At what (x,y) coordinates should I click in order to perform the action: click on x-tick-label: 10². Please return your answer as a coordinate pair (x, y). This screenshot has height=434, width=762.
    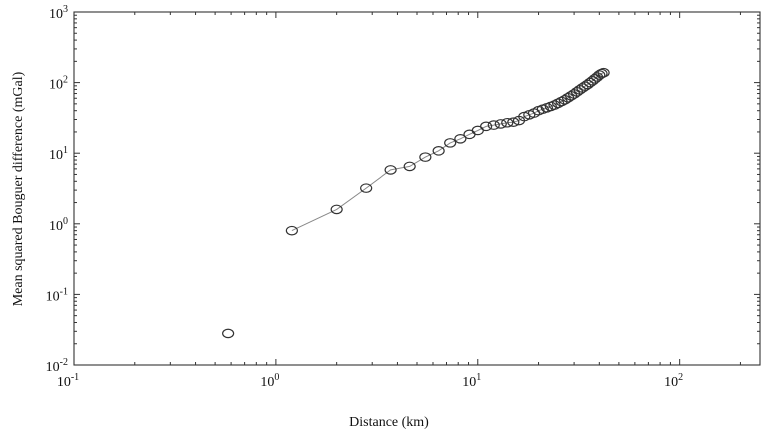
    Looking at the image, I should click on (673, 381).